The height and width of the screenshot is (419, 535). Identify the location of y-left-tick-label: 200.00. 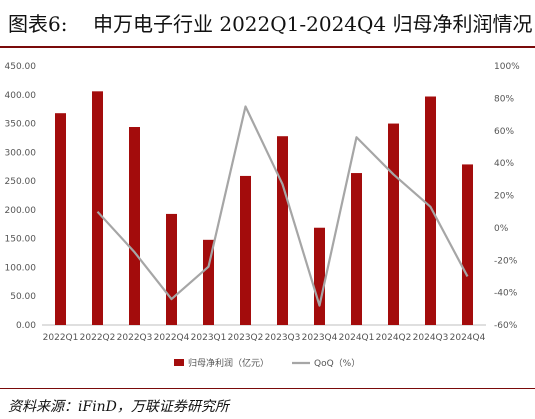
(21, 211).